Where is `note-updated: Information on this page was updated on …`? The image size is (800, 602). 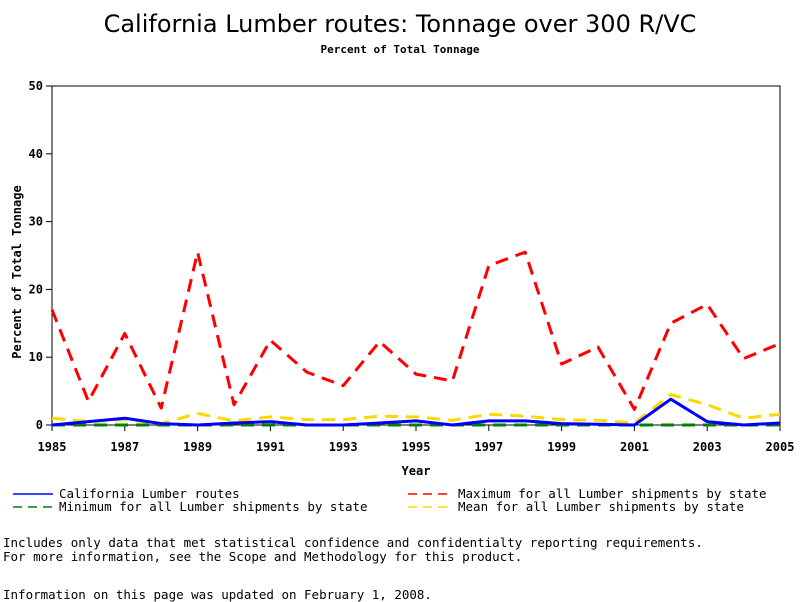 note-updated: Information on this page was updated on … is located at coordinates (217, 594).